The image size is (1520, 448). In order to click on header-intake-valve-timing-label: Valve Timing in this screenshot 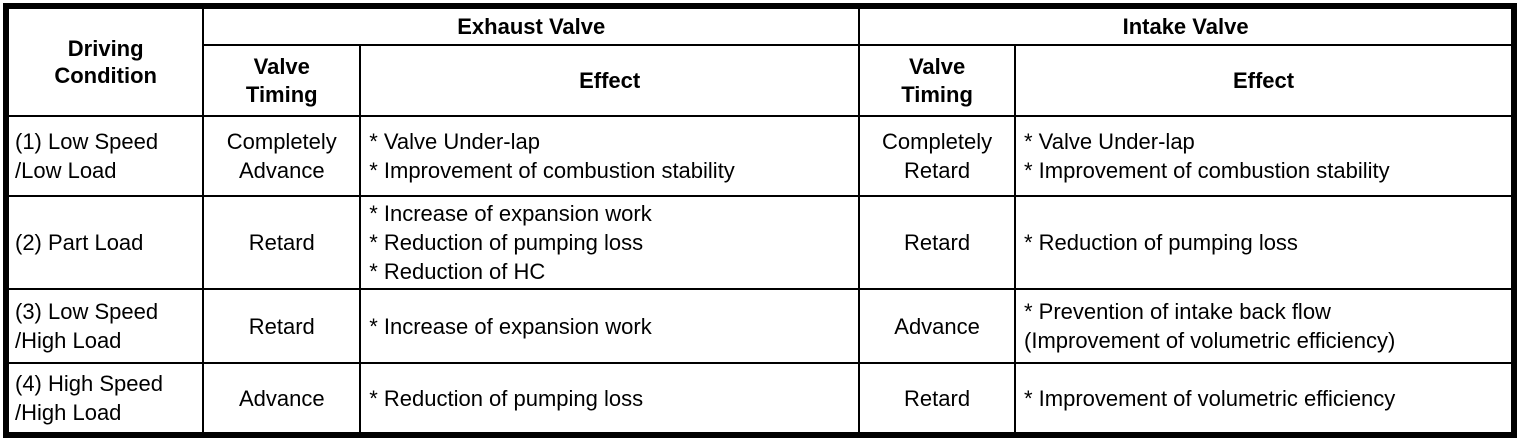, I will do `click(937, 80)`.